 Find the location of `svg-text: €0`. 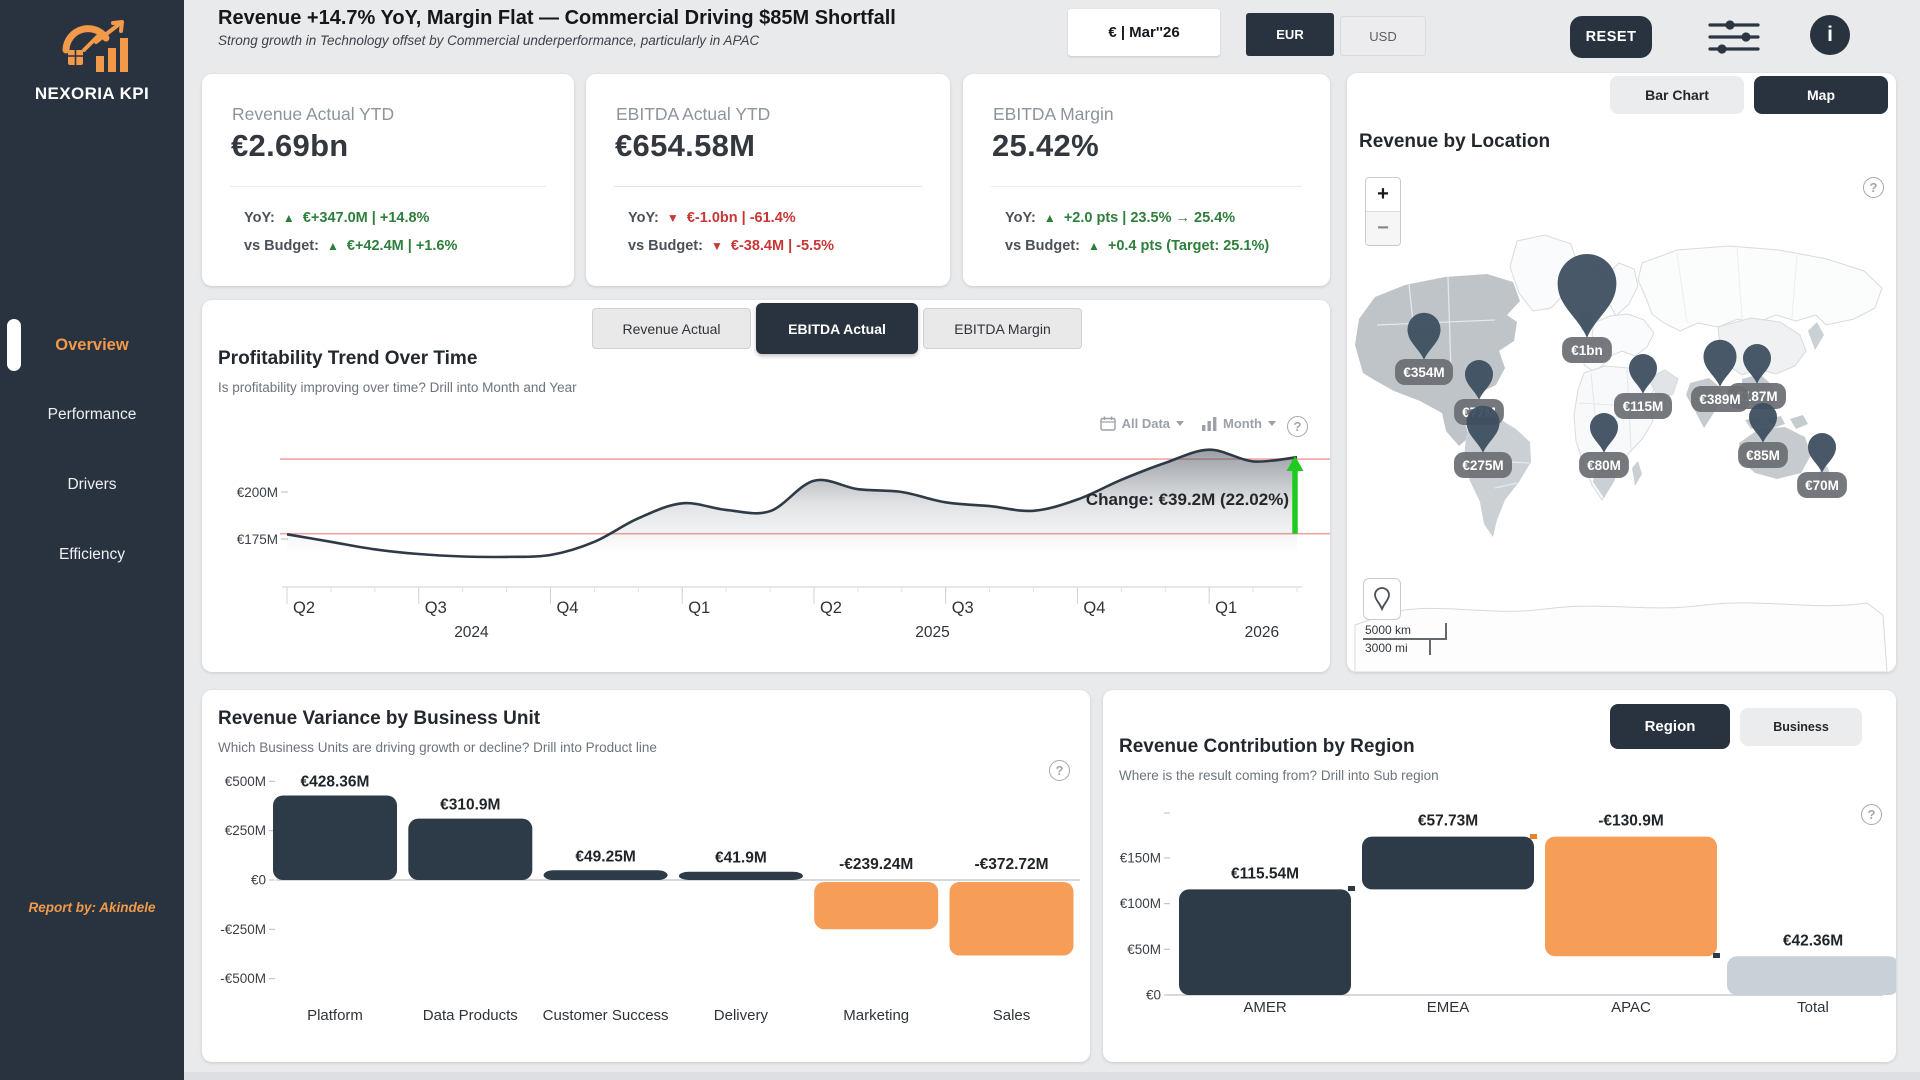

svg-text: €0 is located at coordinates (258, 880).